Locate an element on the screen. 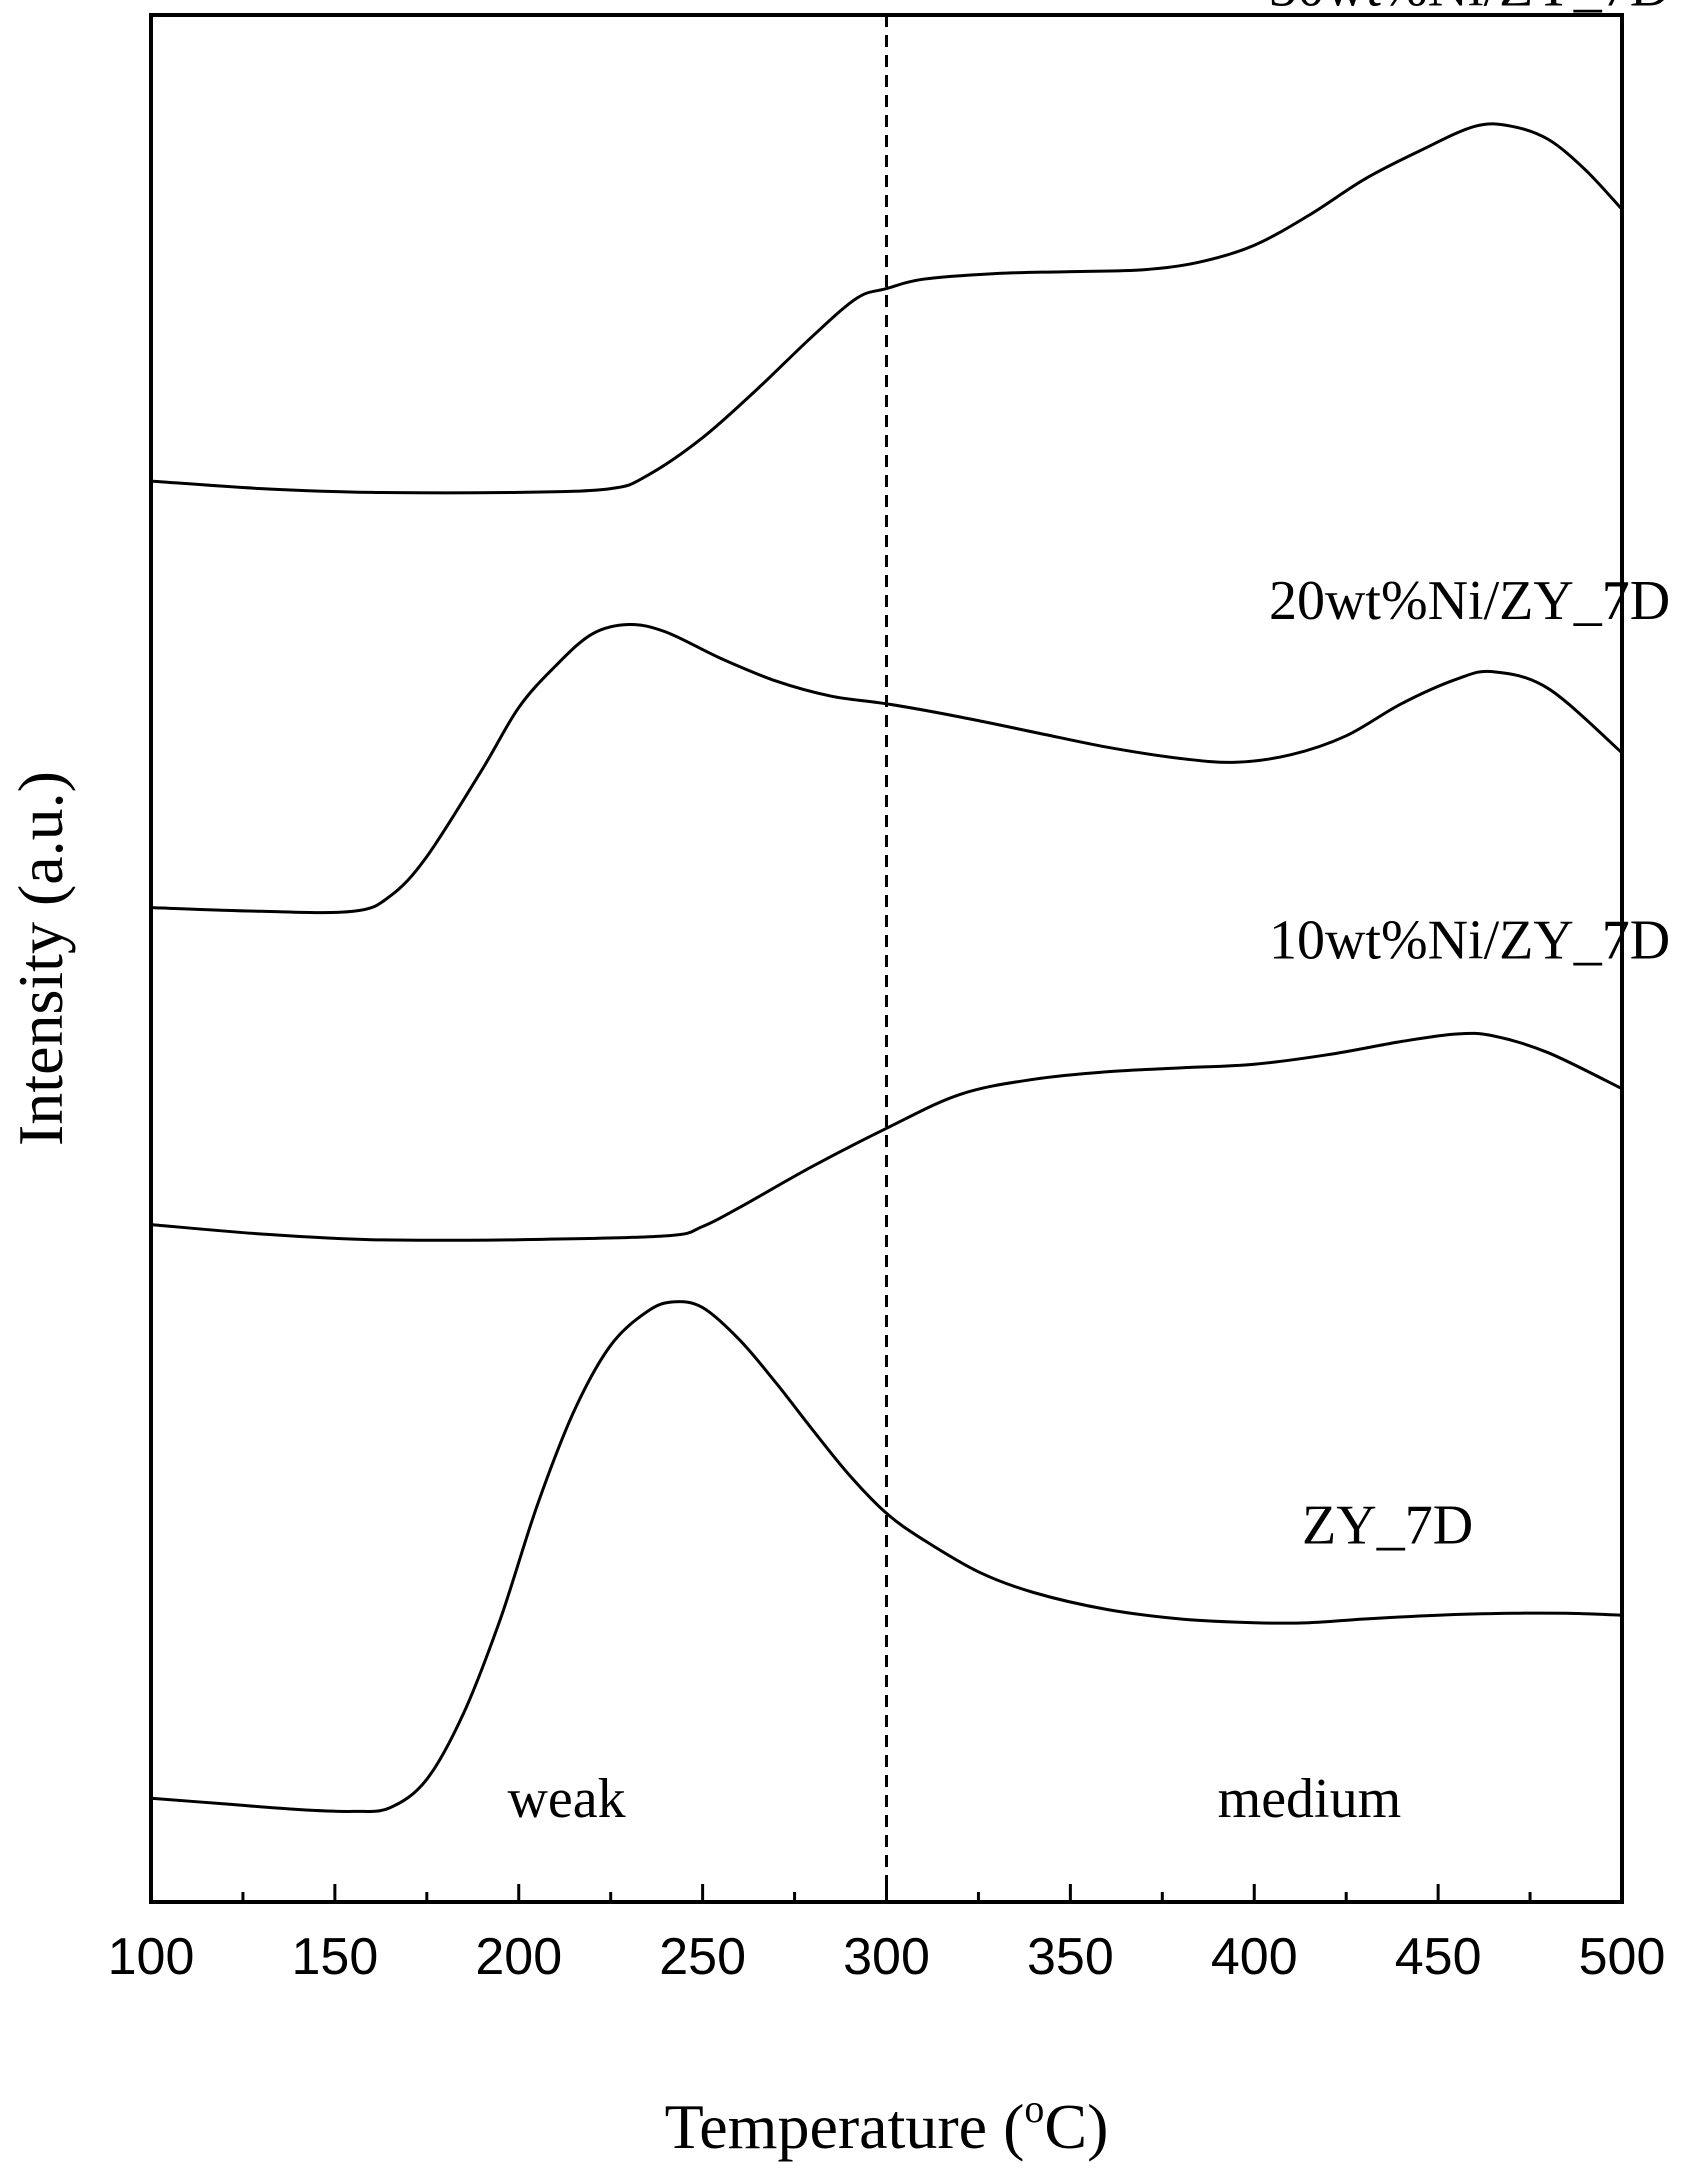  x-tick-label: 350 is located at coordinates (1070, 1957).